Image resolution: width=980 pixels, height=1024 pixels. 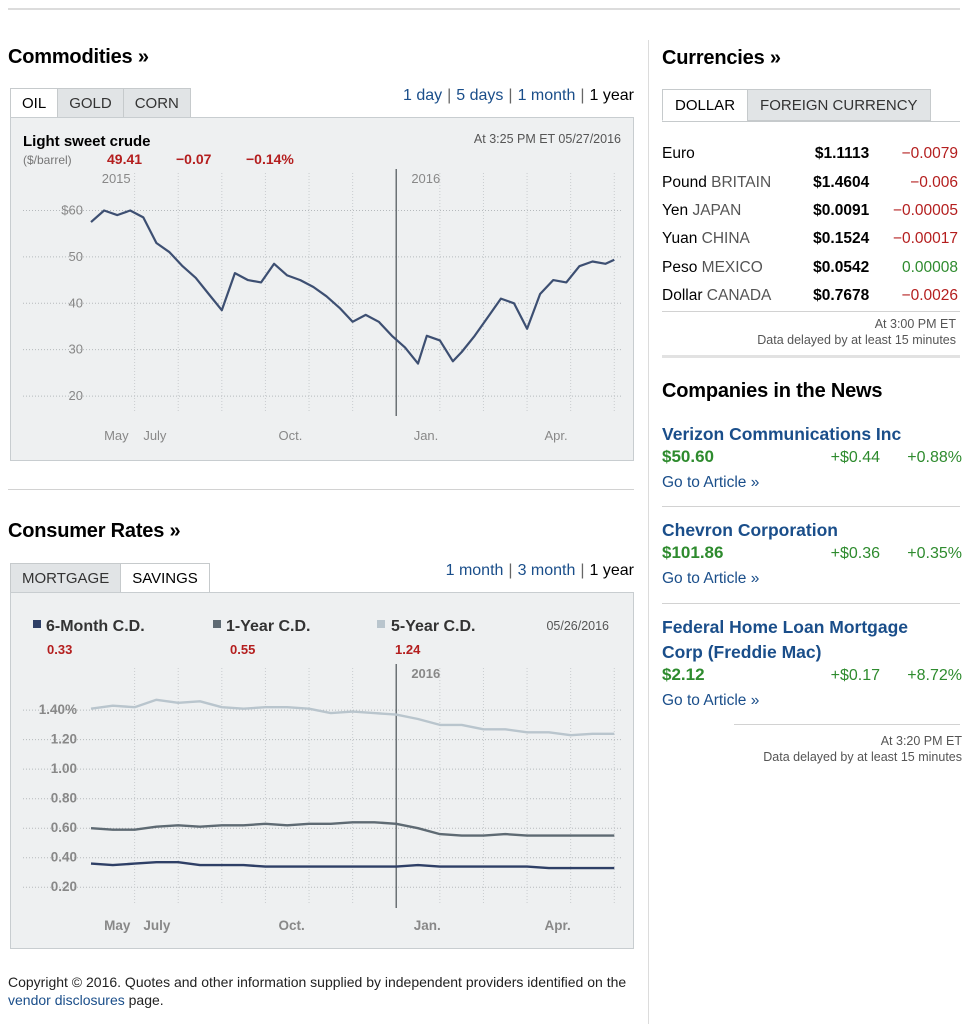 What do you see at coordinates (810, 268) in the screenshot?
I see `currency-row: Peso MEXICO $0.0542 0.00008` at bounding box center [810, 268].